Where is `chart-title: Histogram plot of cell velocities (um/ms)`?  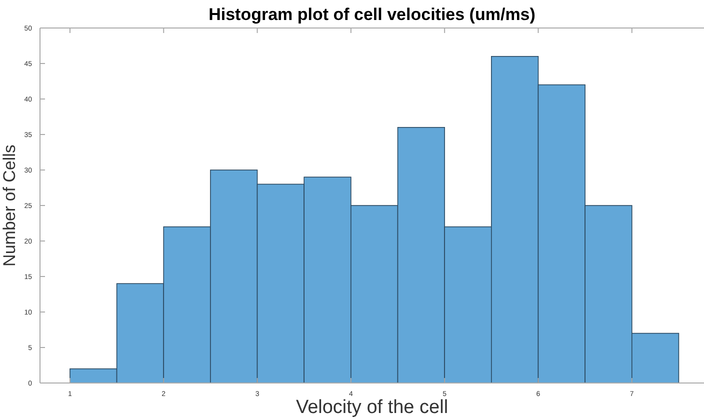
chart-title: Histogram plot of cell velocities (um/ms) is located at coordinates (372, 14).